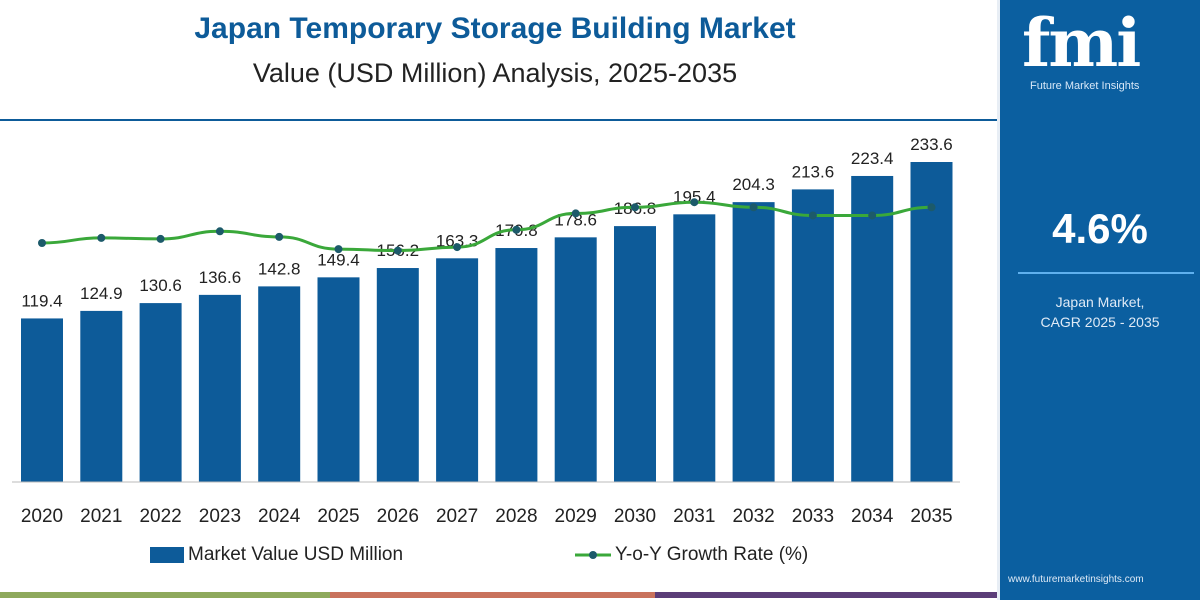 Image resolution: width=1200 pixels, height=600 pixels. I want to click on x-tick-2032: 2032, so click(753, 516).